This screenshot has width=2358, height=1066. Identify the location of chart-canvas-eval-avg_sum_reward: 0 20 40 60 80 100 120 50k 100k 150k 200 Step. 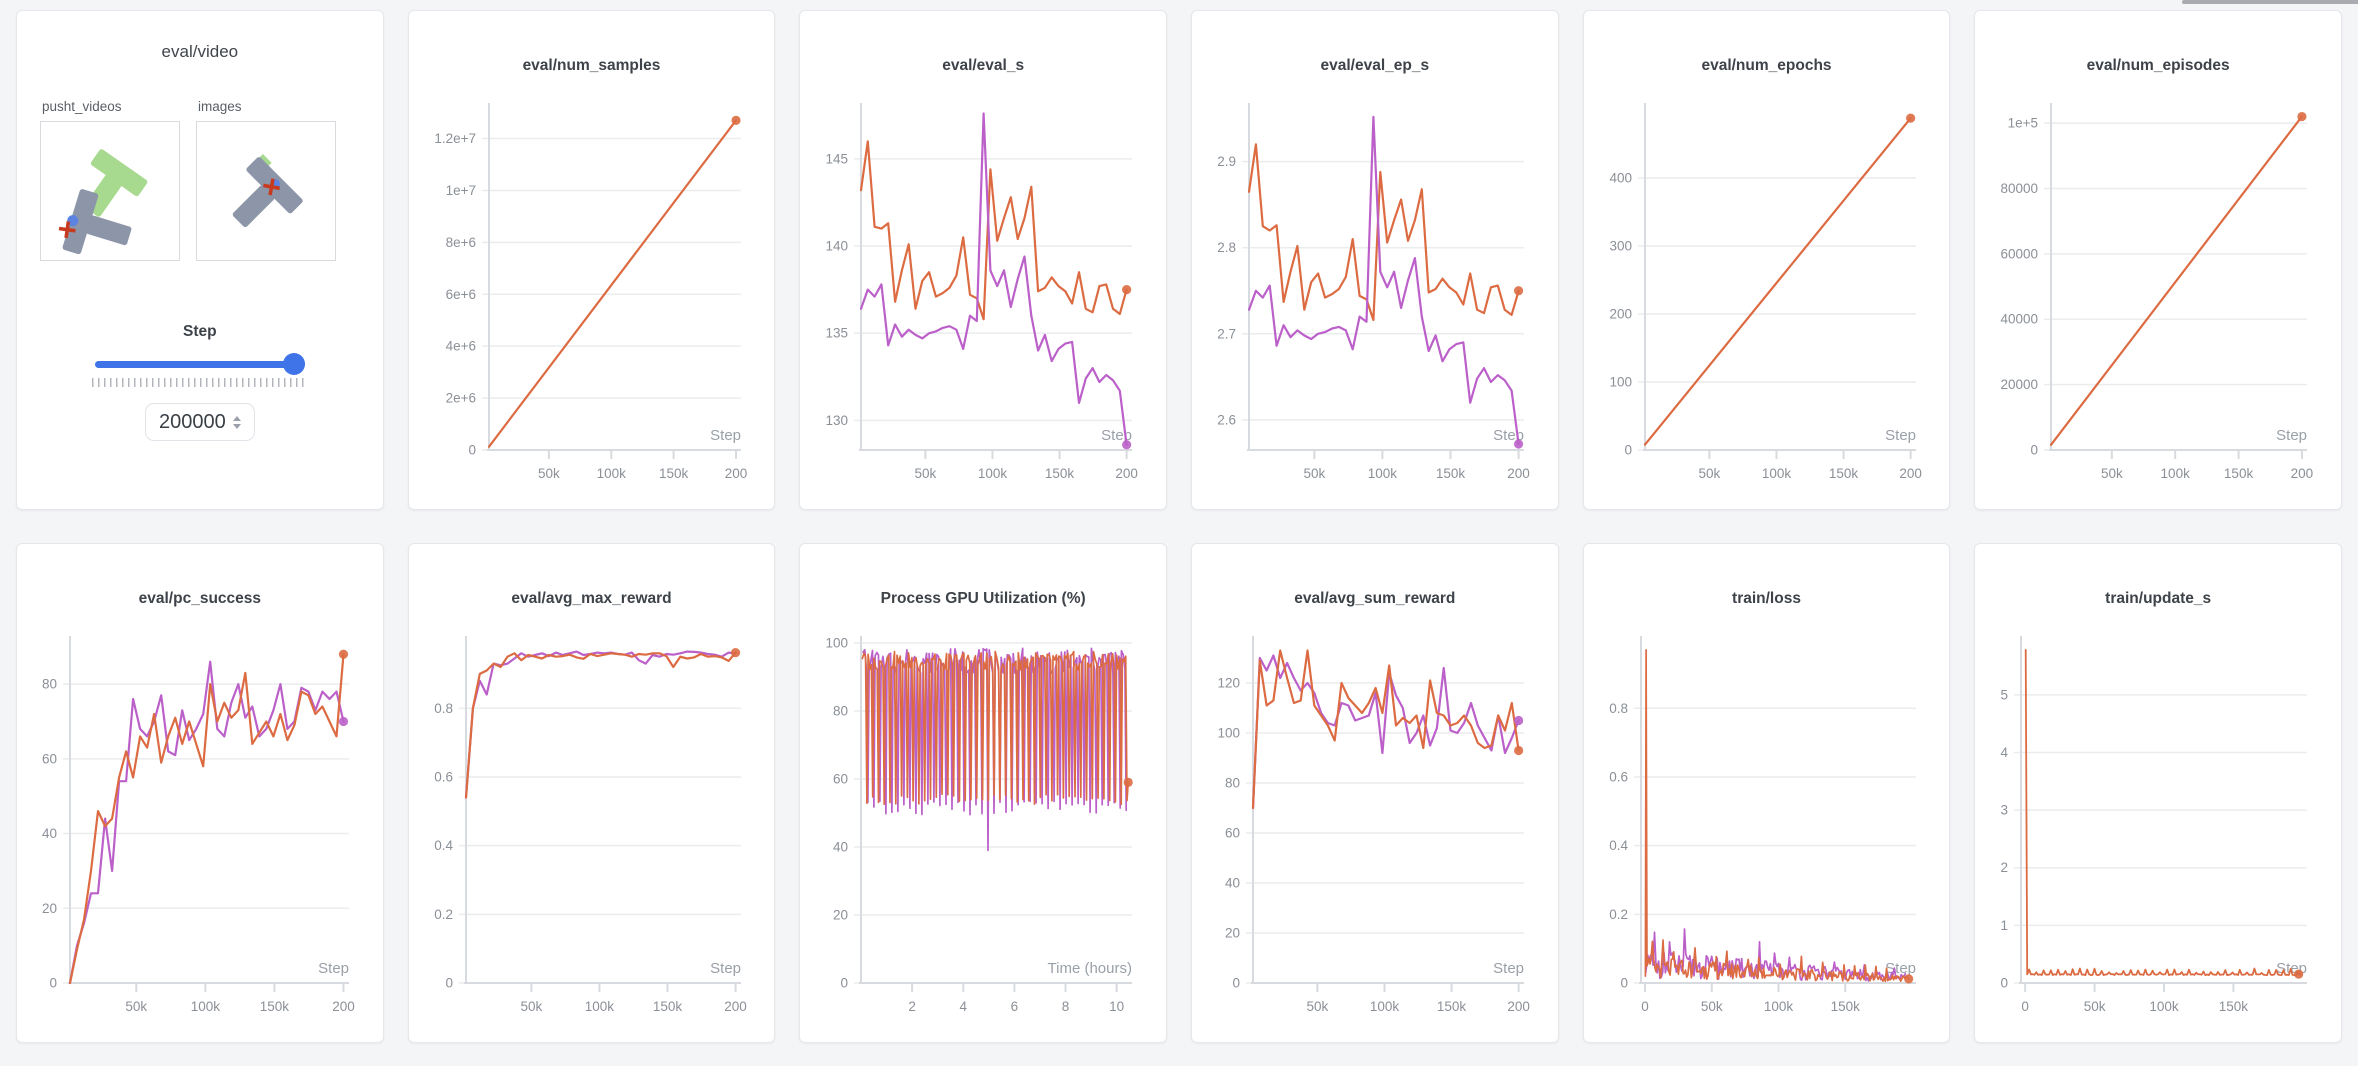
(1375, 822).